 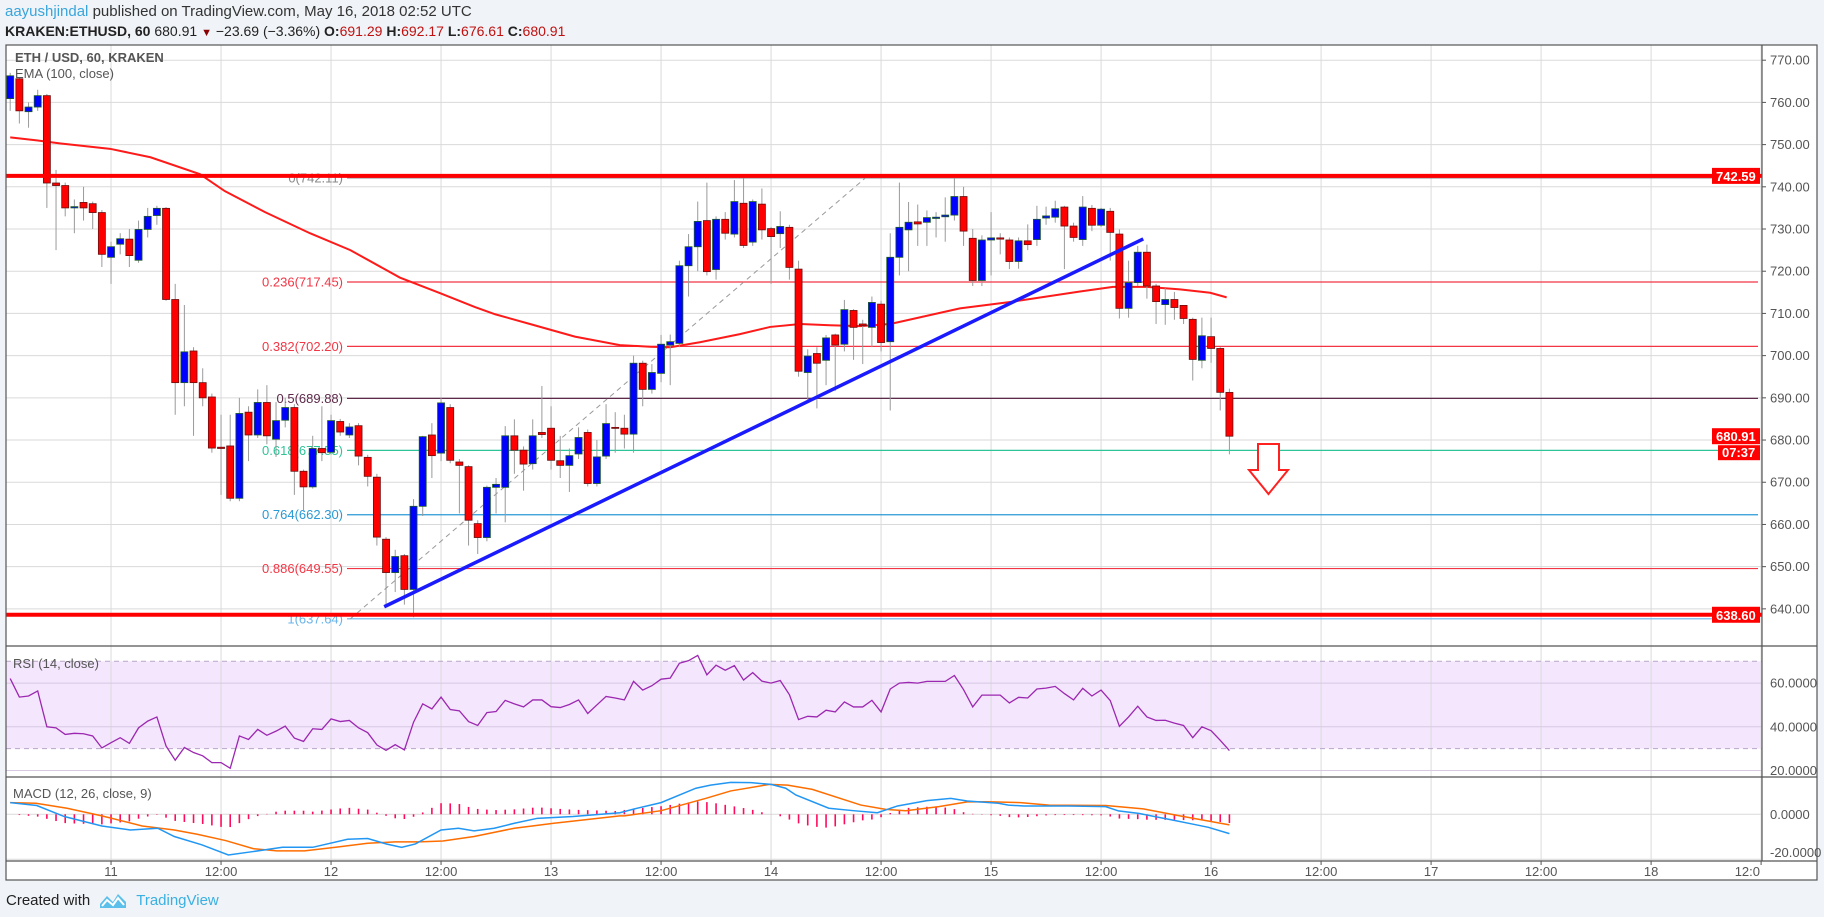 I want to click on tradingview-link: TradingView, so click(x=177, y=900).